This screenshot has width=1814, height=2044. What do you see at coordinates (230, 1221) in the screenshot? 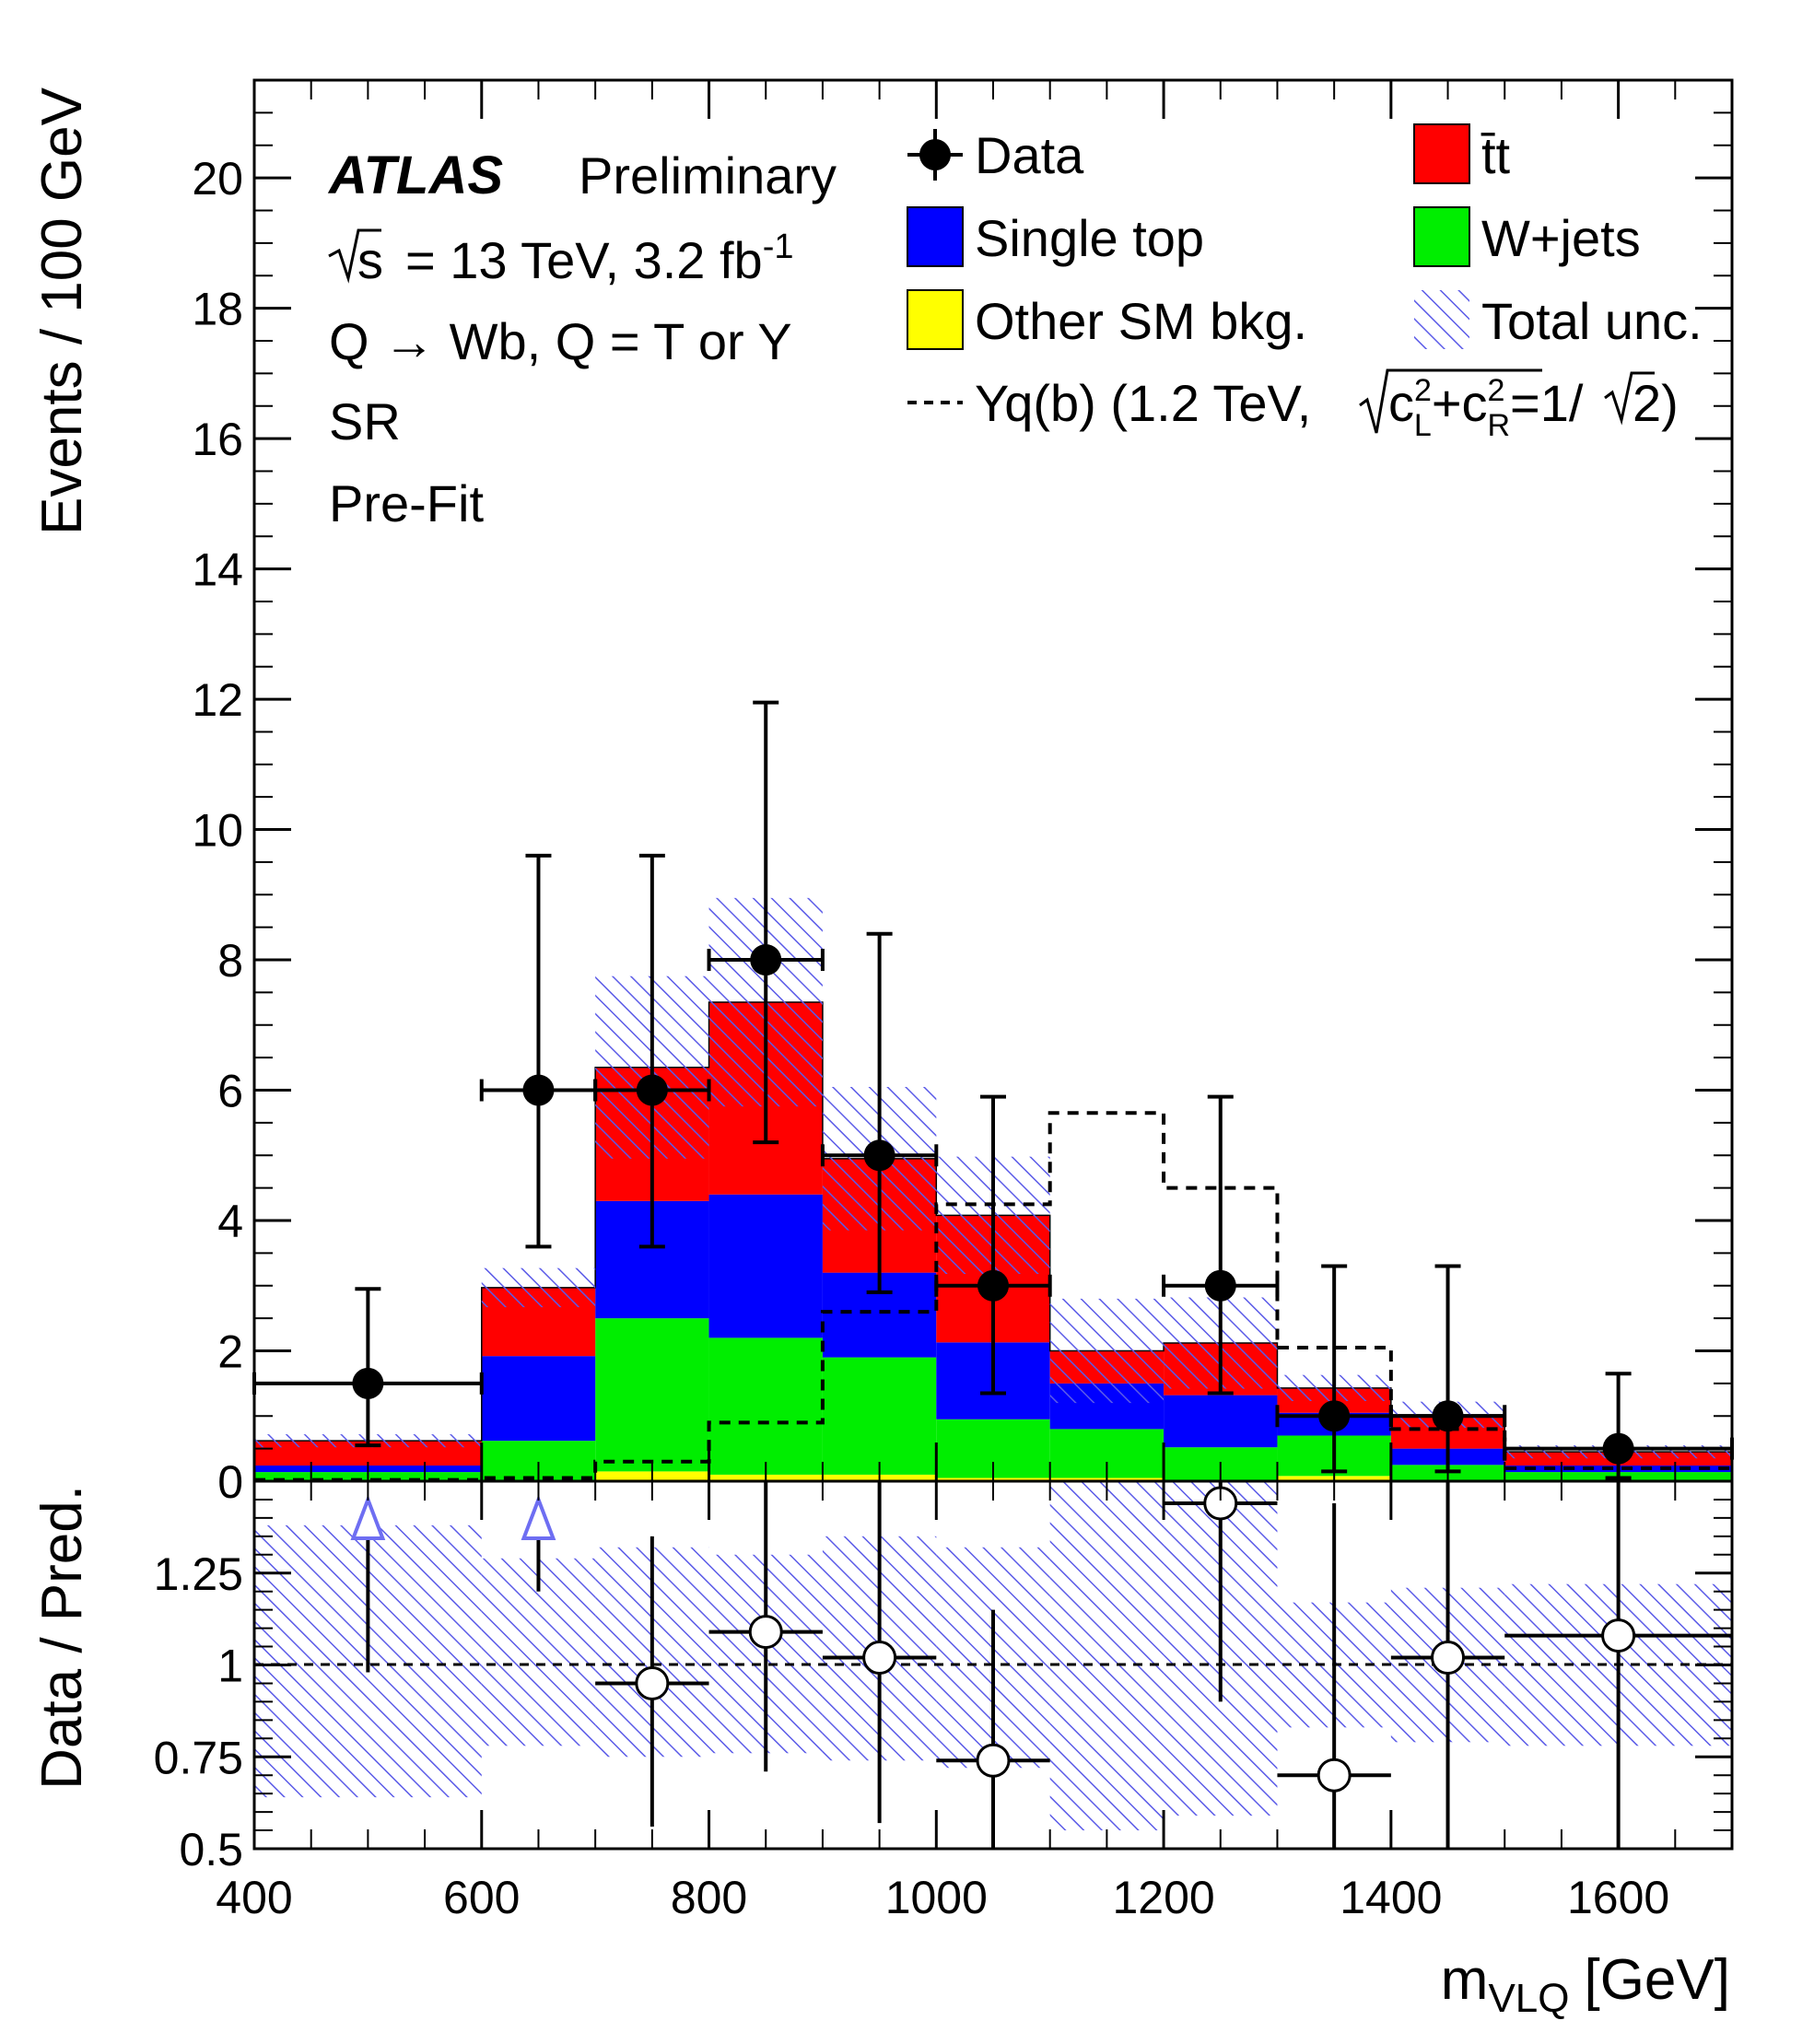
I see `y-tick-label-4: 4` at bounding box center [230, 1221].